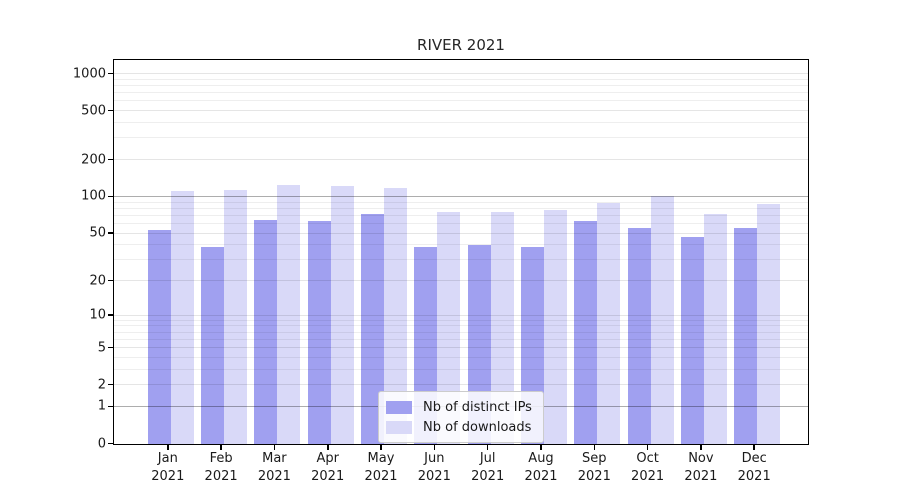  I want to click on y-axis-label: 20, so click(97, 280).